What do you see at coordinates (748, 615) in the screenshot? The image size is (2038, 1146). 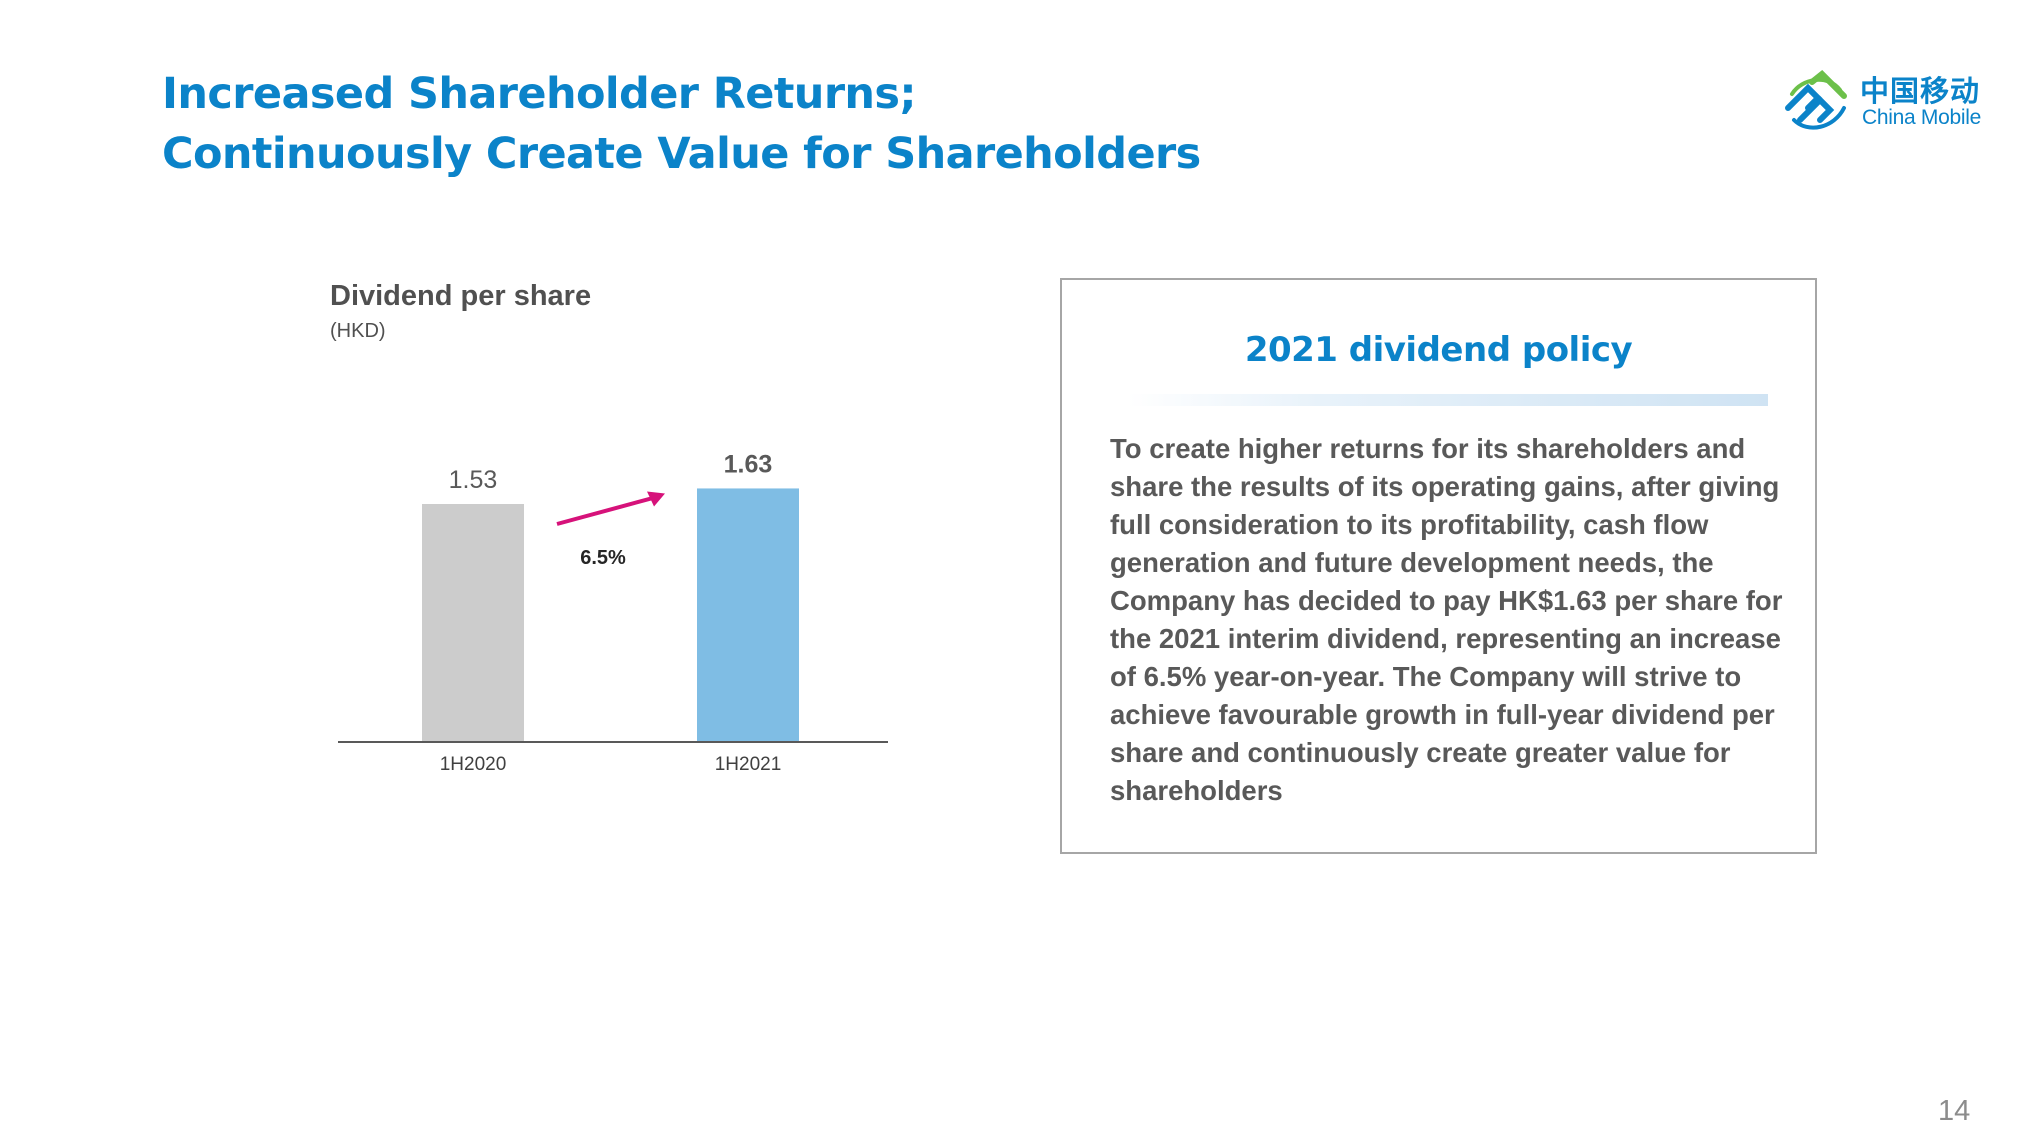 I see `bar-1H2021` at bounding box center [748, 615].